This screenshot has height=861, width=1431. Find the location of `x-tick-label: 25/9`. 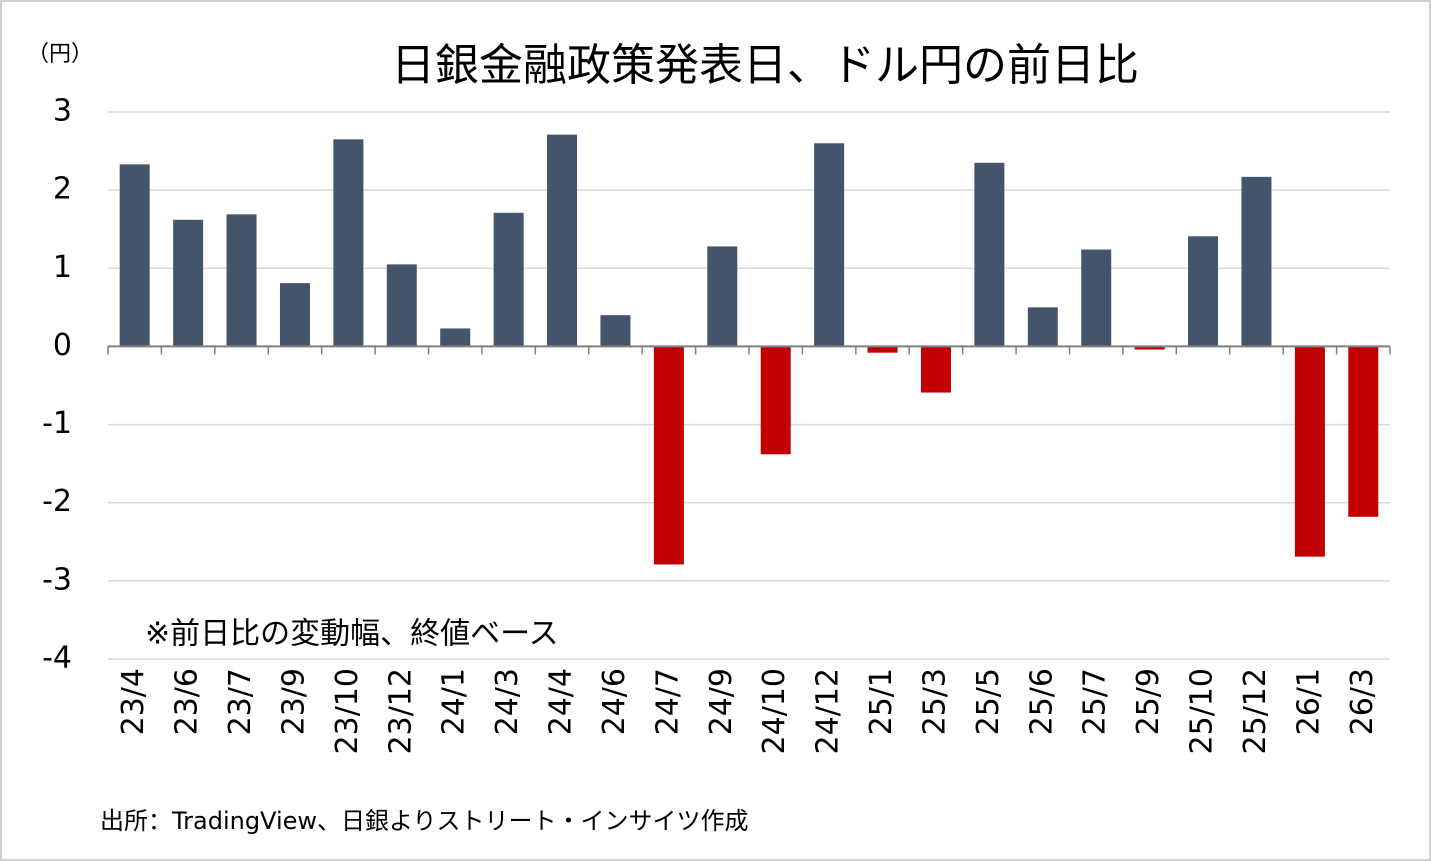

x-tick-label: 25/9 is located at coordinates (1148, 701).